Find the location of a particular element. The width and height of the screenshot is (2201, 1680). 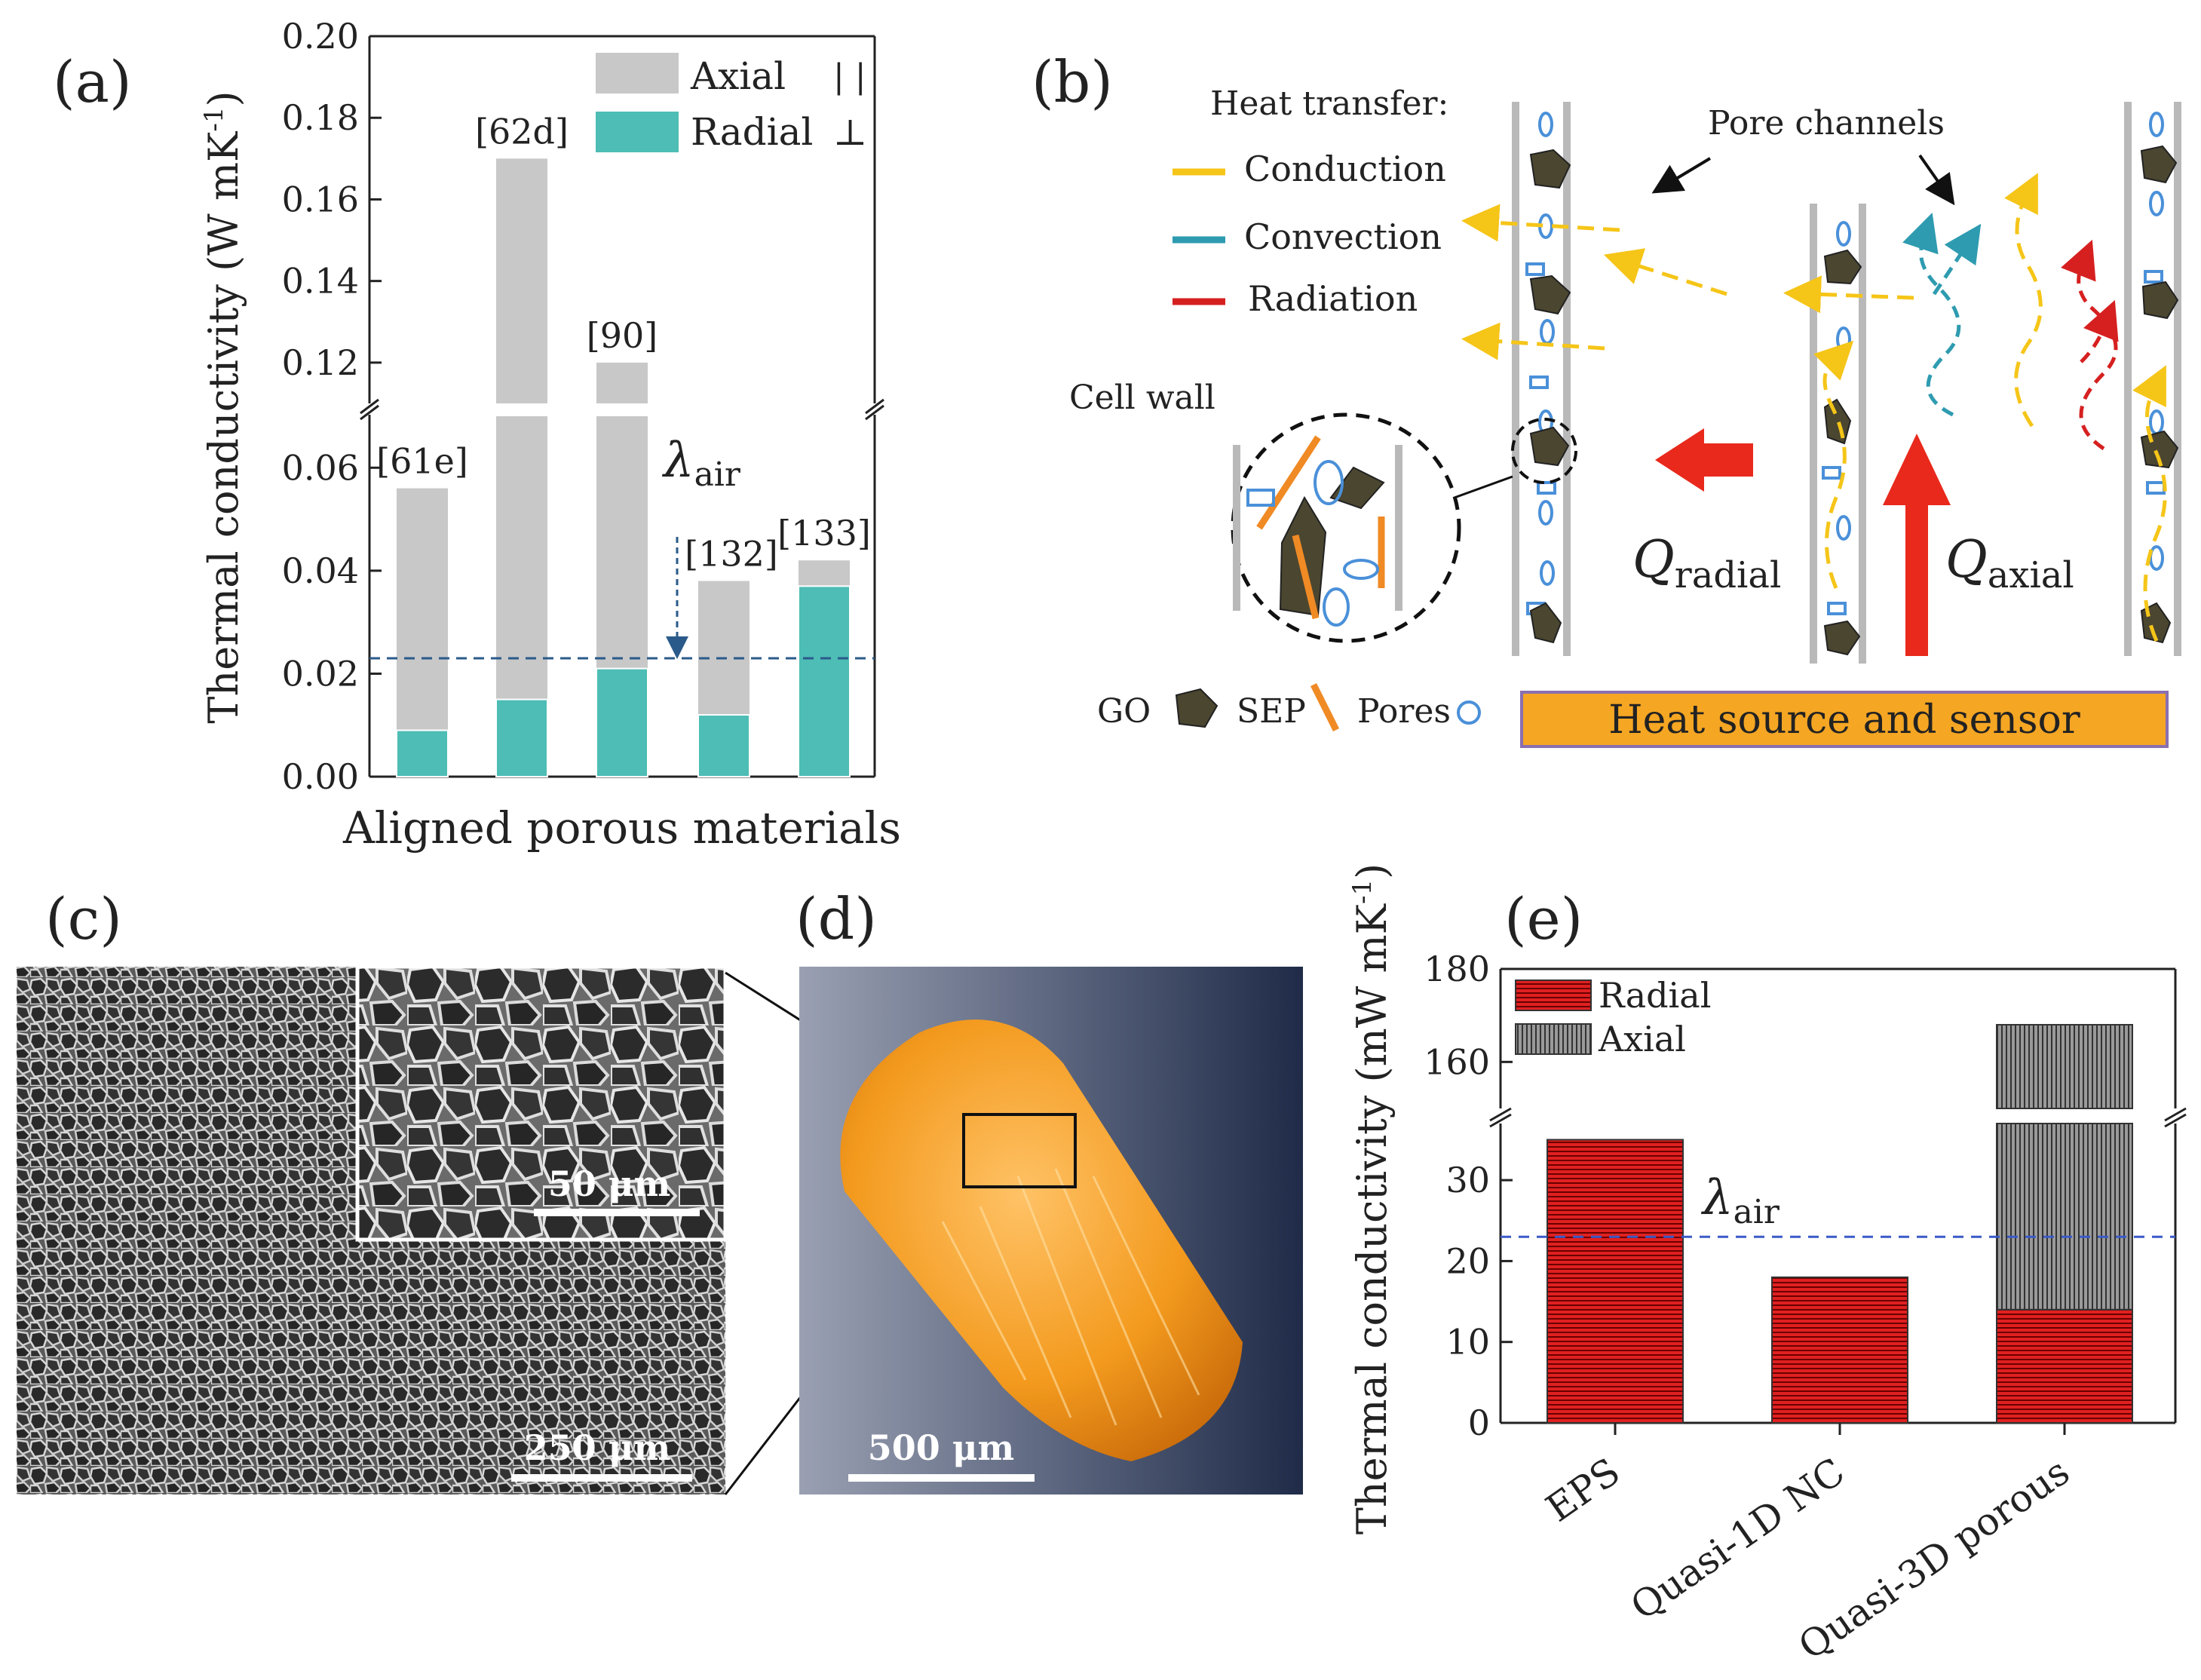

chart-a-break-left is located at coordinates (370, 409).